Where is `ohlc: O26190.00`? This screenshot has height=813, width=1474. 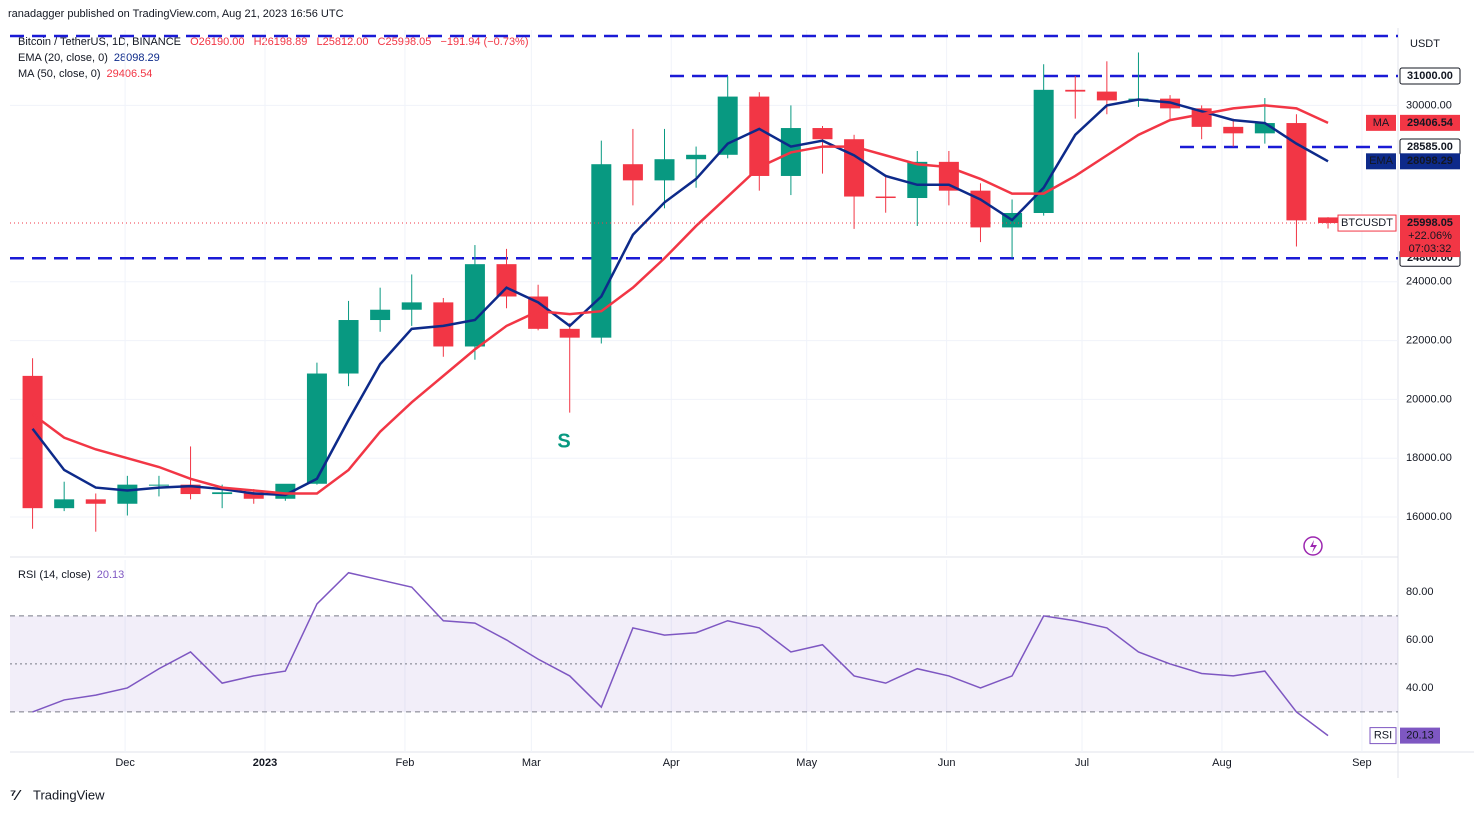 ohlc: O26190.00 is located at coordinates (217, 42).